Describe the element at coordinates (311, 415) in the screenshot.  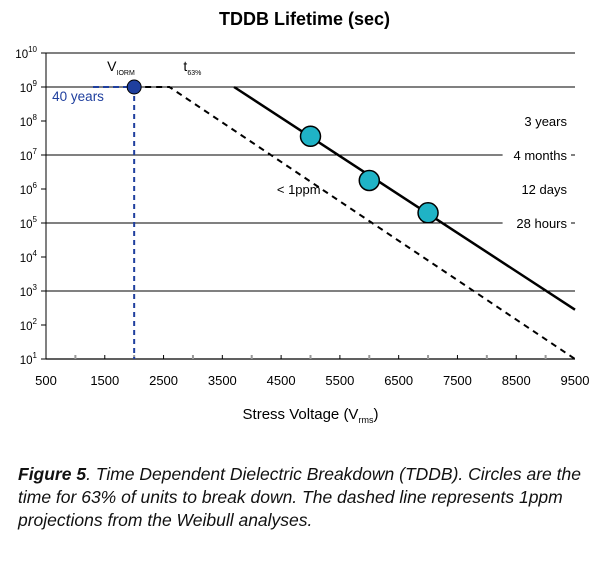
I see `x-axis-label: Stress Voltage (Vrms)` at that location.